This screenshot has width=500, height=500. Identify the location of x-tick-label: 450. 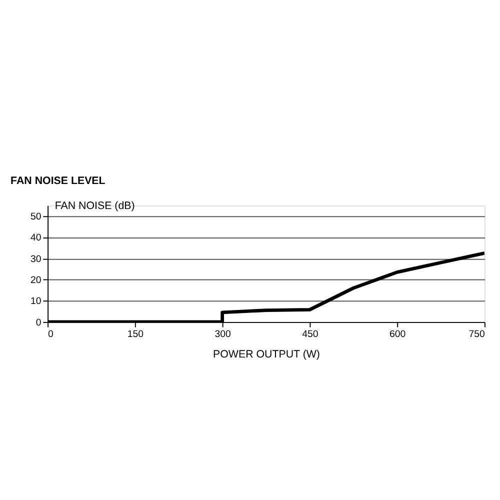
(310, 334).